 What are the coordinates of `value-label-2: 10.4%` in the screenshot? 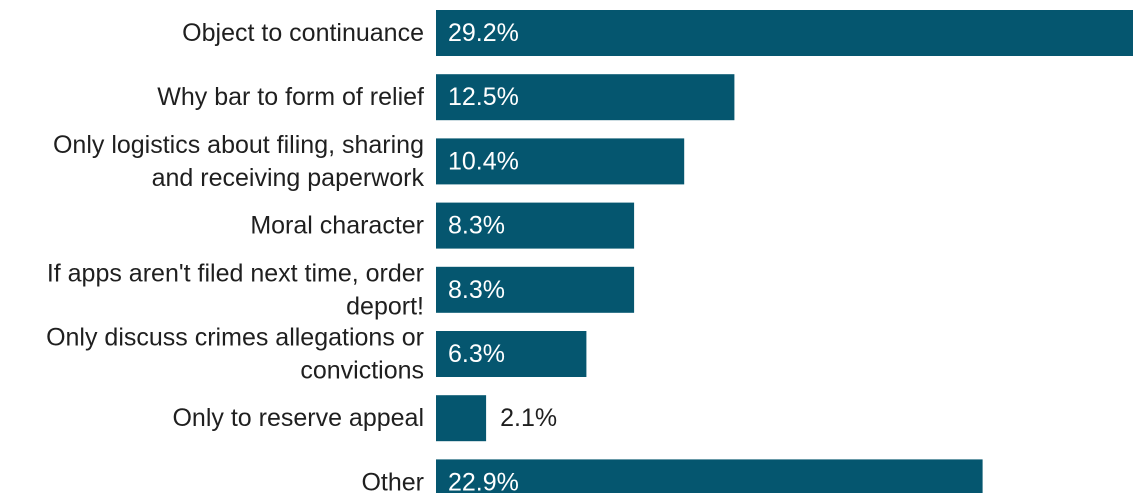 It's located at (483, 161).